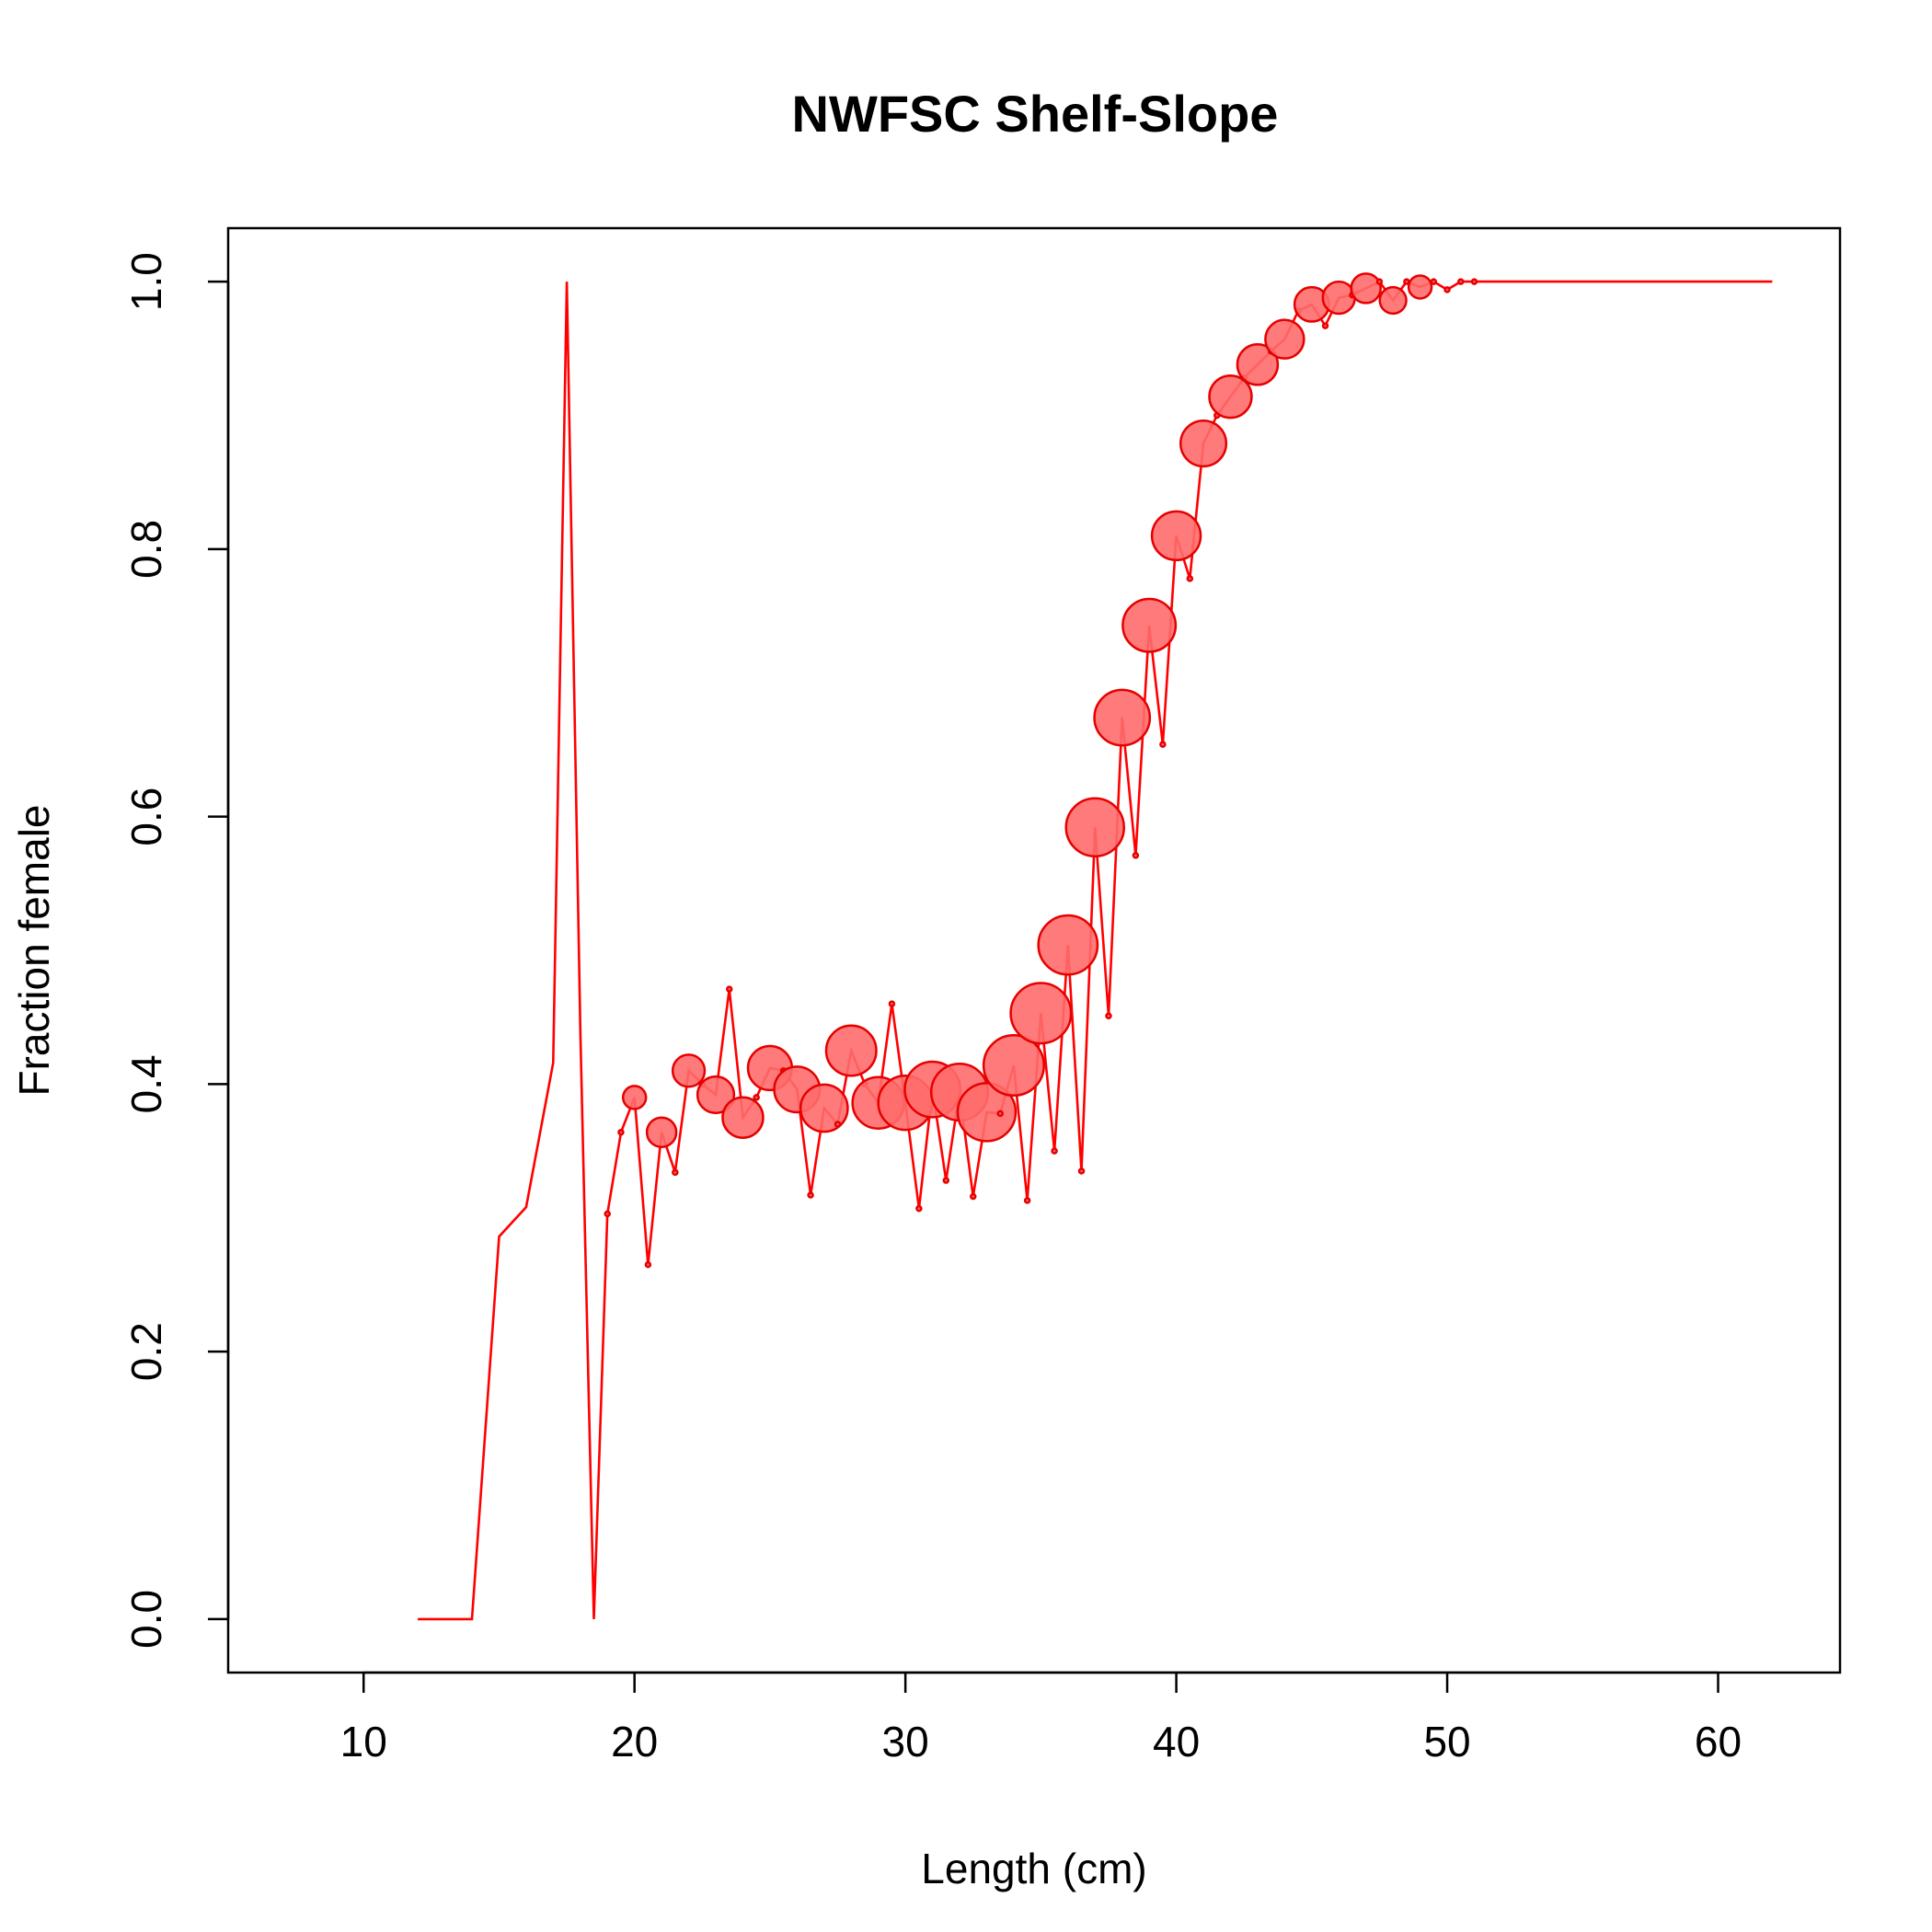  What do you see at coordinates (146, 549) in the screenshot?
I see `y-tick-label: 0.8` at bounding box center [146, 549].